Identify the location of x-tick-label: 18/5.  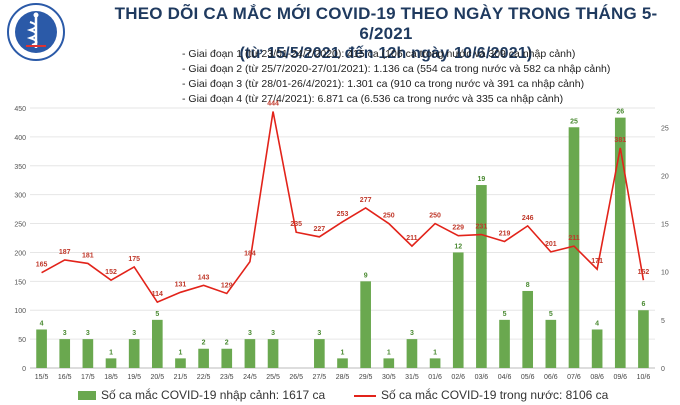
(111, 377).